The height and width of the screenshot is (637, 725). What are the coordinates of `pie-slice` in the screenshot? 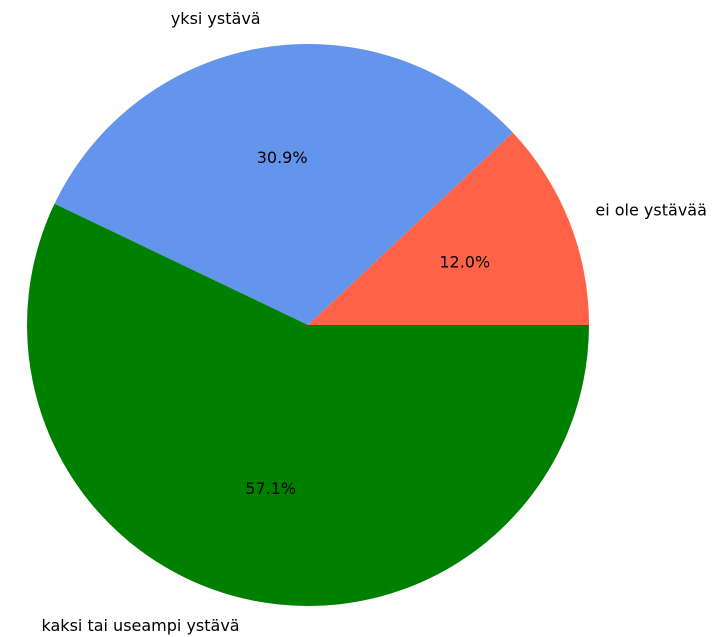 It's located at (448, 228).